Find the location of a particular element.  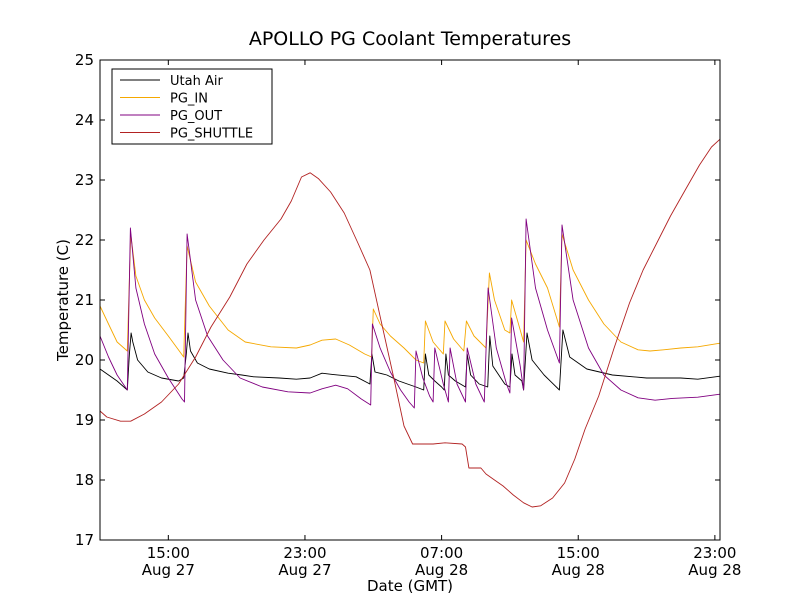

y-tick-label: 19 is located at coordinates (84, 420).